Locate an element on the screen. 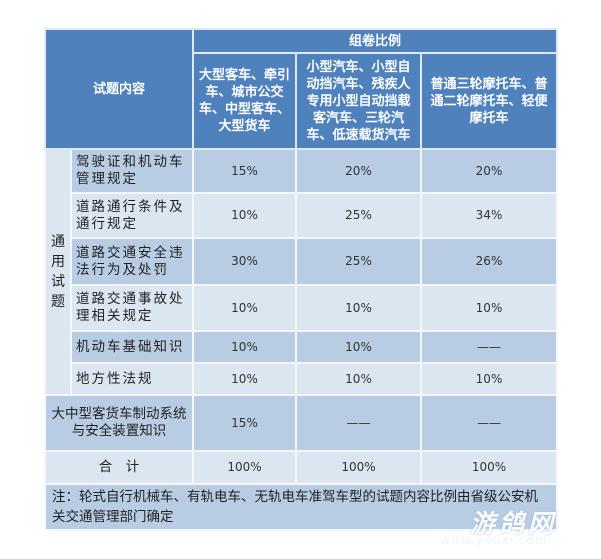 The width and height of the screenshot is (601, 559). table-row: 道路通行条件及通行规定 10% 25% 34% is located at coordinates (302, 215).